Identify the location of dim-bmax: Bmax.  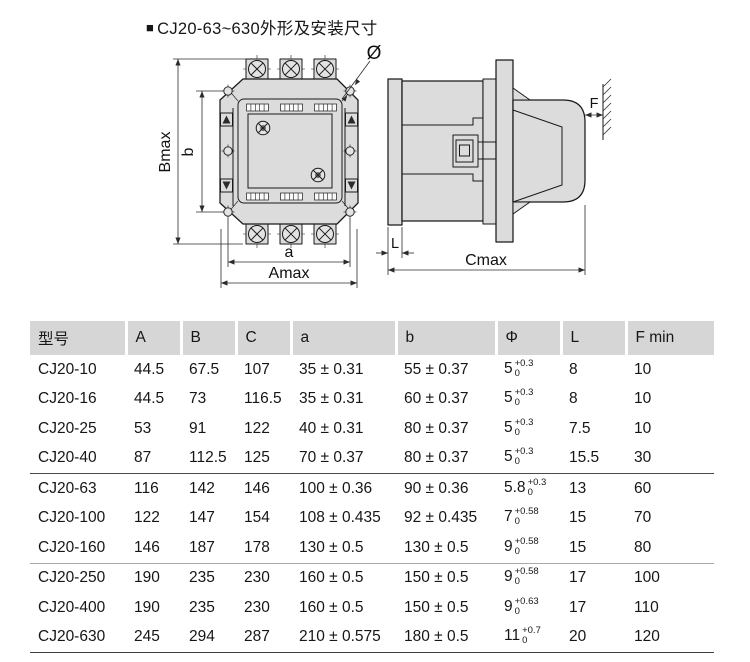
(201, 151).